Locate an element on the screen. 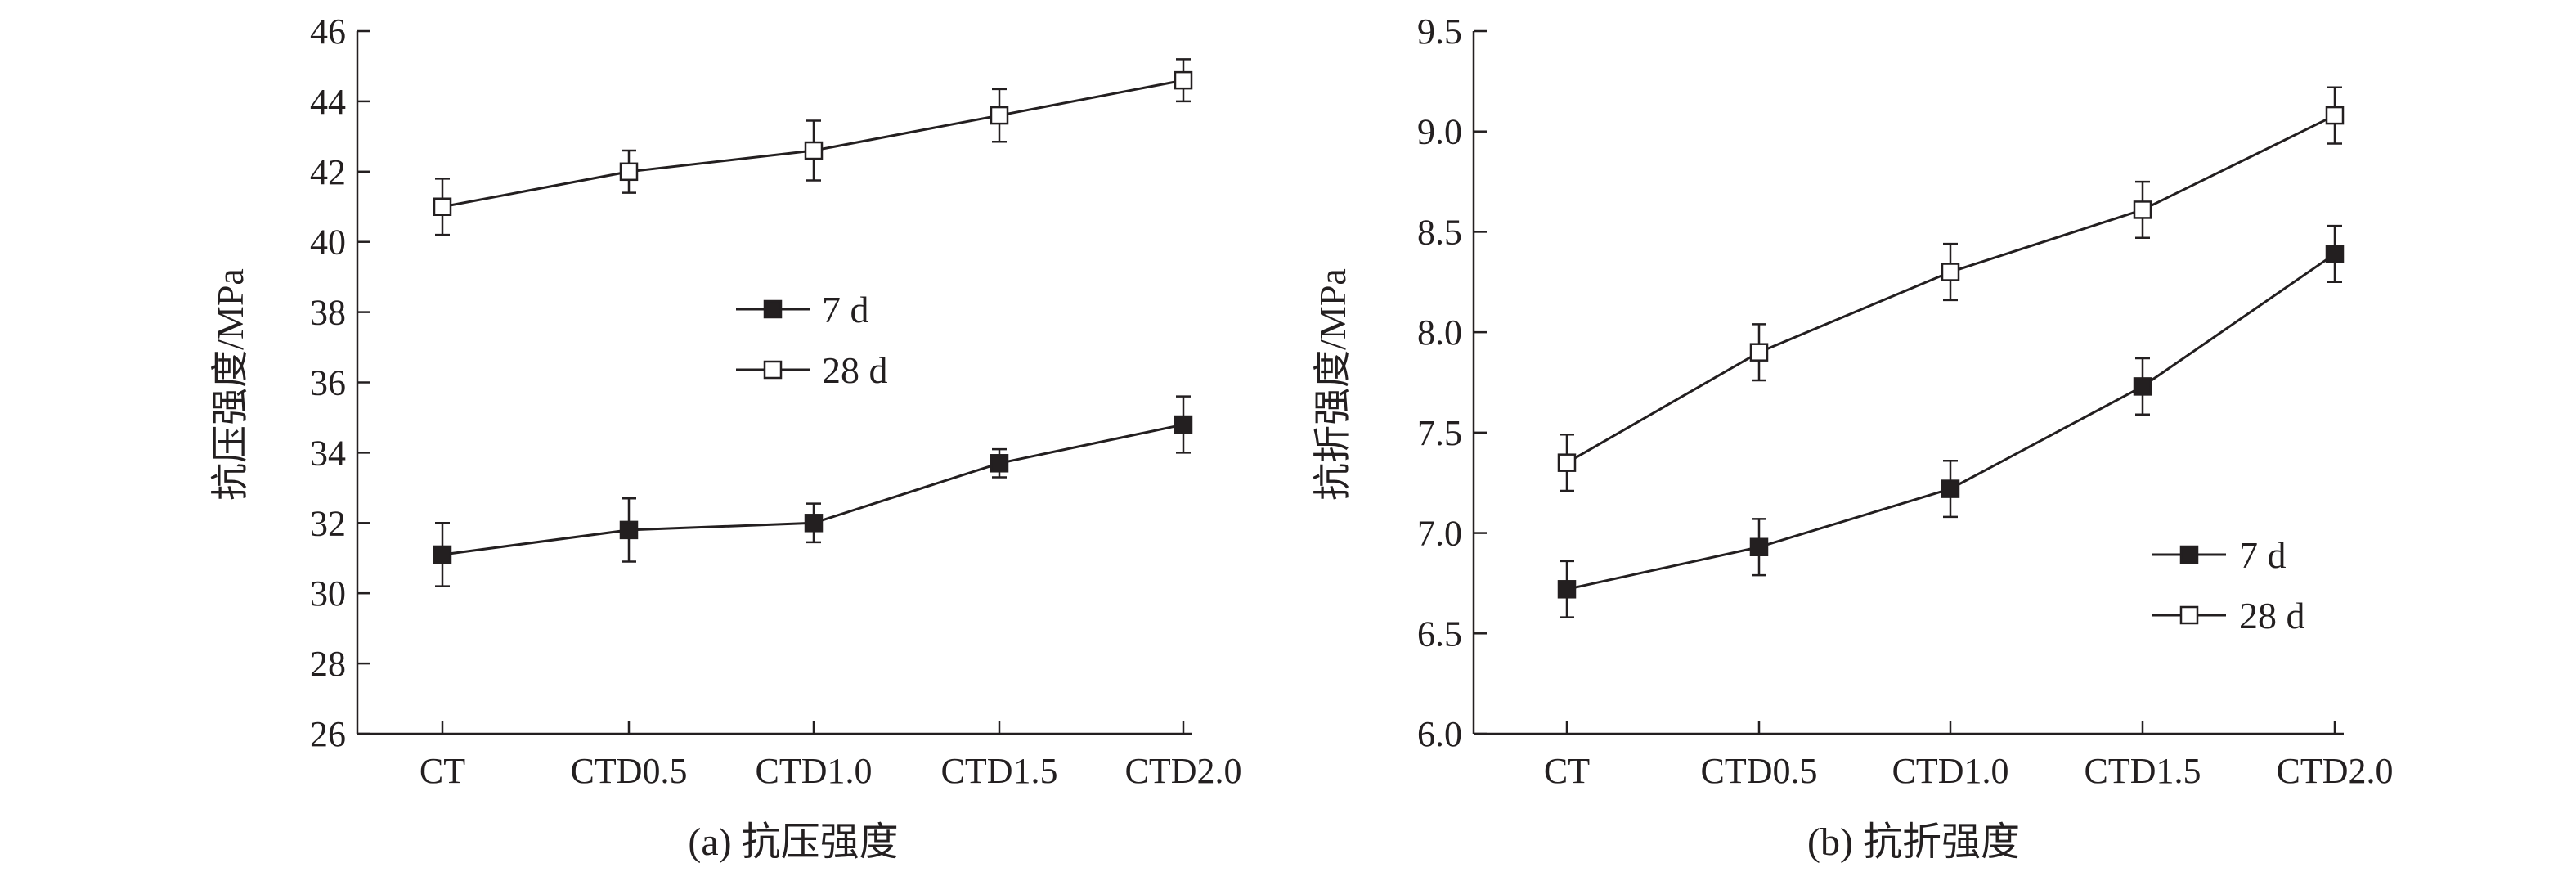  panel-b-legend-label: 7 d is located at coordinates (2263, 555).